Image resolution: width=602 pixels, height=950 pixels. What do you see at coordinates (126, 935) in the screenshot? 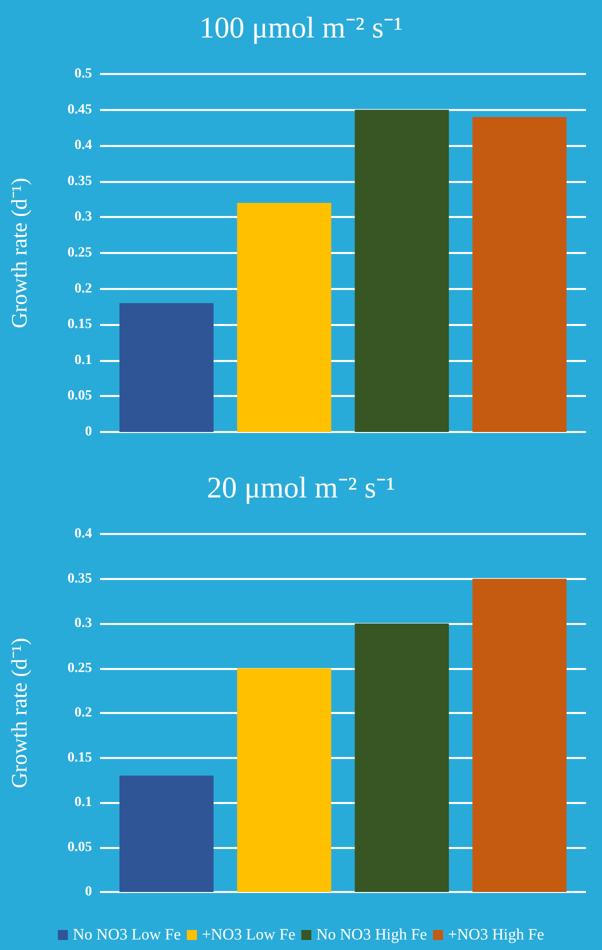
I see `legend-label: No NO3 Low Fe` at bounding box center [126, 935].